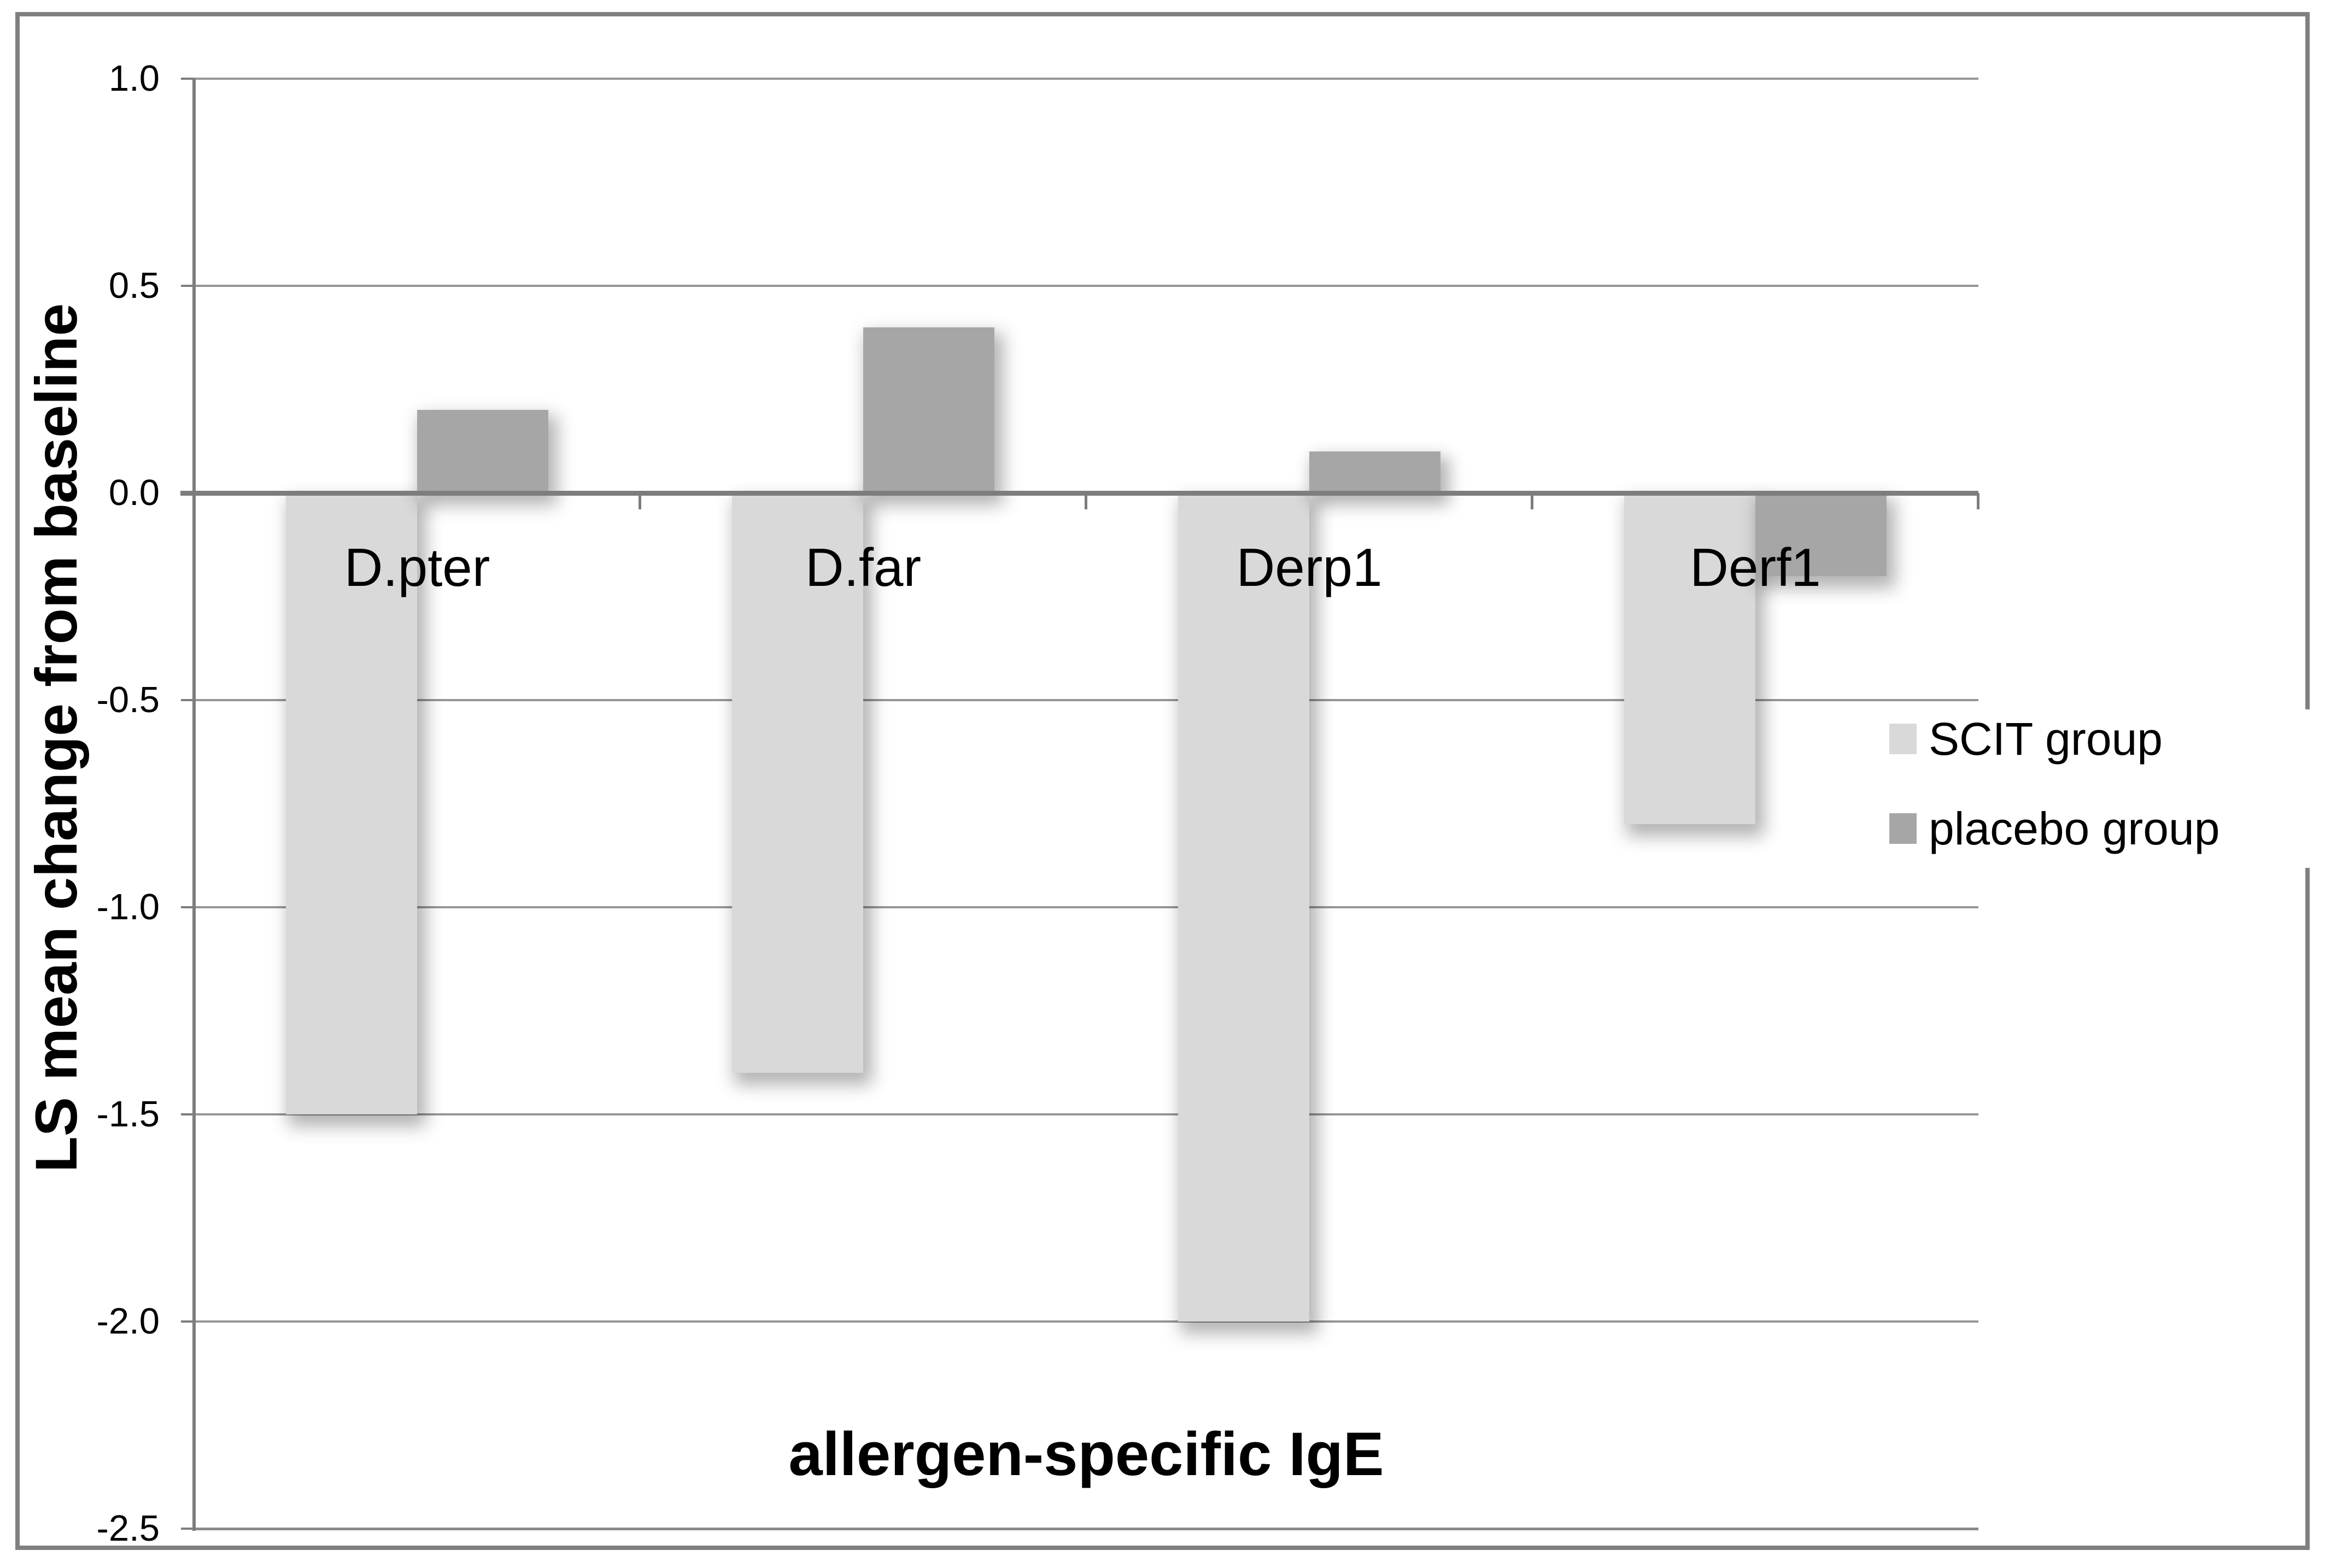 Image resolution: width=2325 pixels, height=1568 pixels. Describe the element at coordinates (188, 1529) in the screenshot. I see `y-tick-mark--2.5` at that location.